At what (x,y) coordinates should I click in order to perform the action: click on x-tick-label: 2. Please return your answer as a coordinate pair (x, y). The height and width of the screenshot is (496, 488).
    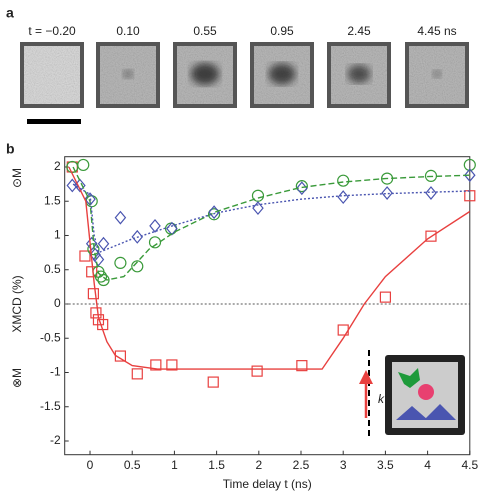
    Looking at the image, I should click on (258, 465).